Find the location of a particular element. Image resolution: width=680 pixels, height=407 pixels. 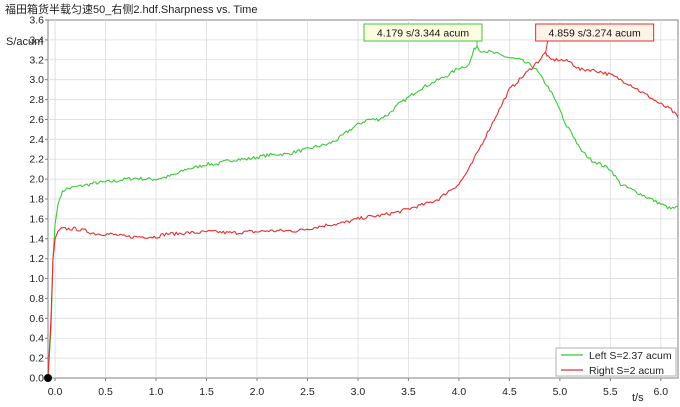

x-tick-label: 5.0 is located at coordinates (560, 392).